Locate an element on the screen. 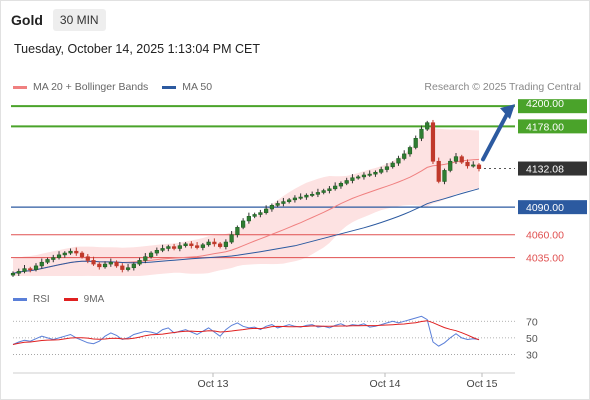  legend-bollinger: MA 20 + Bollinger Bands is located at coordinates (80, 87).